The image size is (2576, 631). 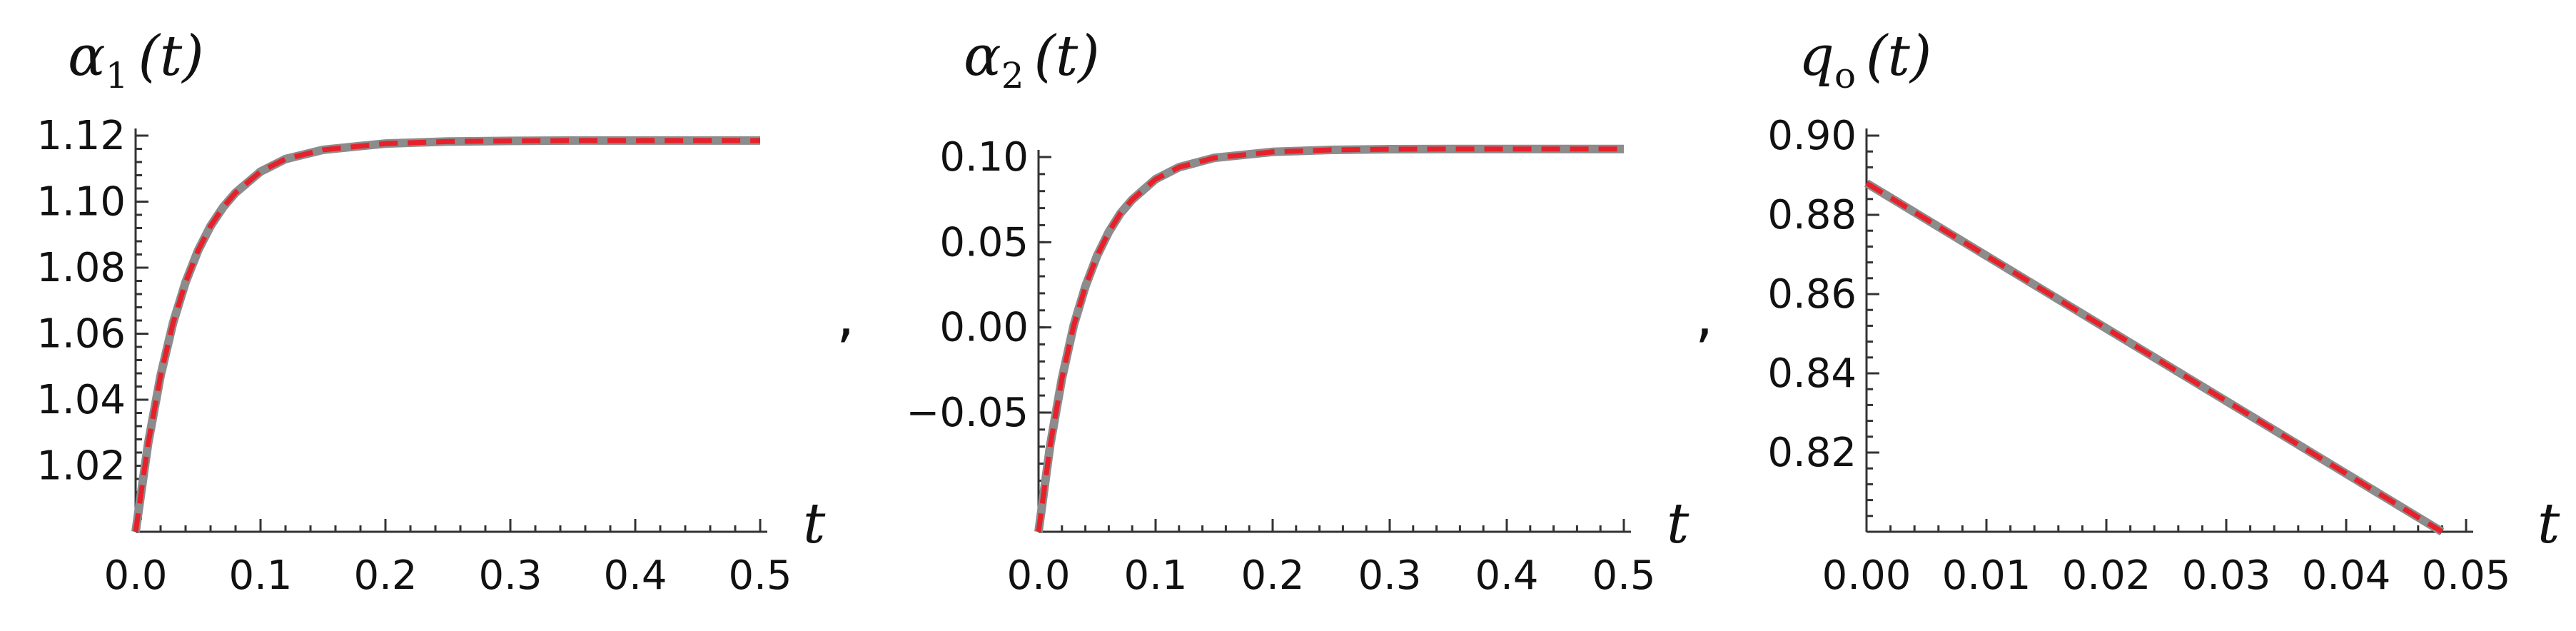 I want to click on y-tick-label: 1.10, so click(x=81, y=202).